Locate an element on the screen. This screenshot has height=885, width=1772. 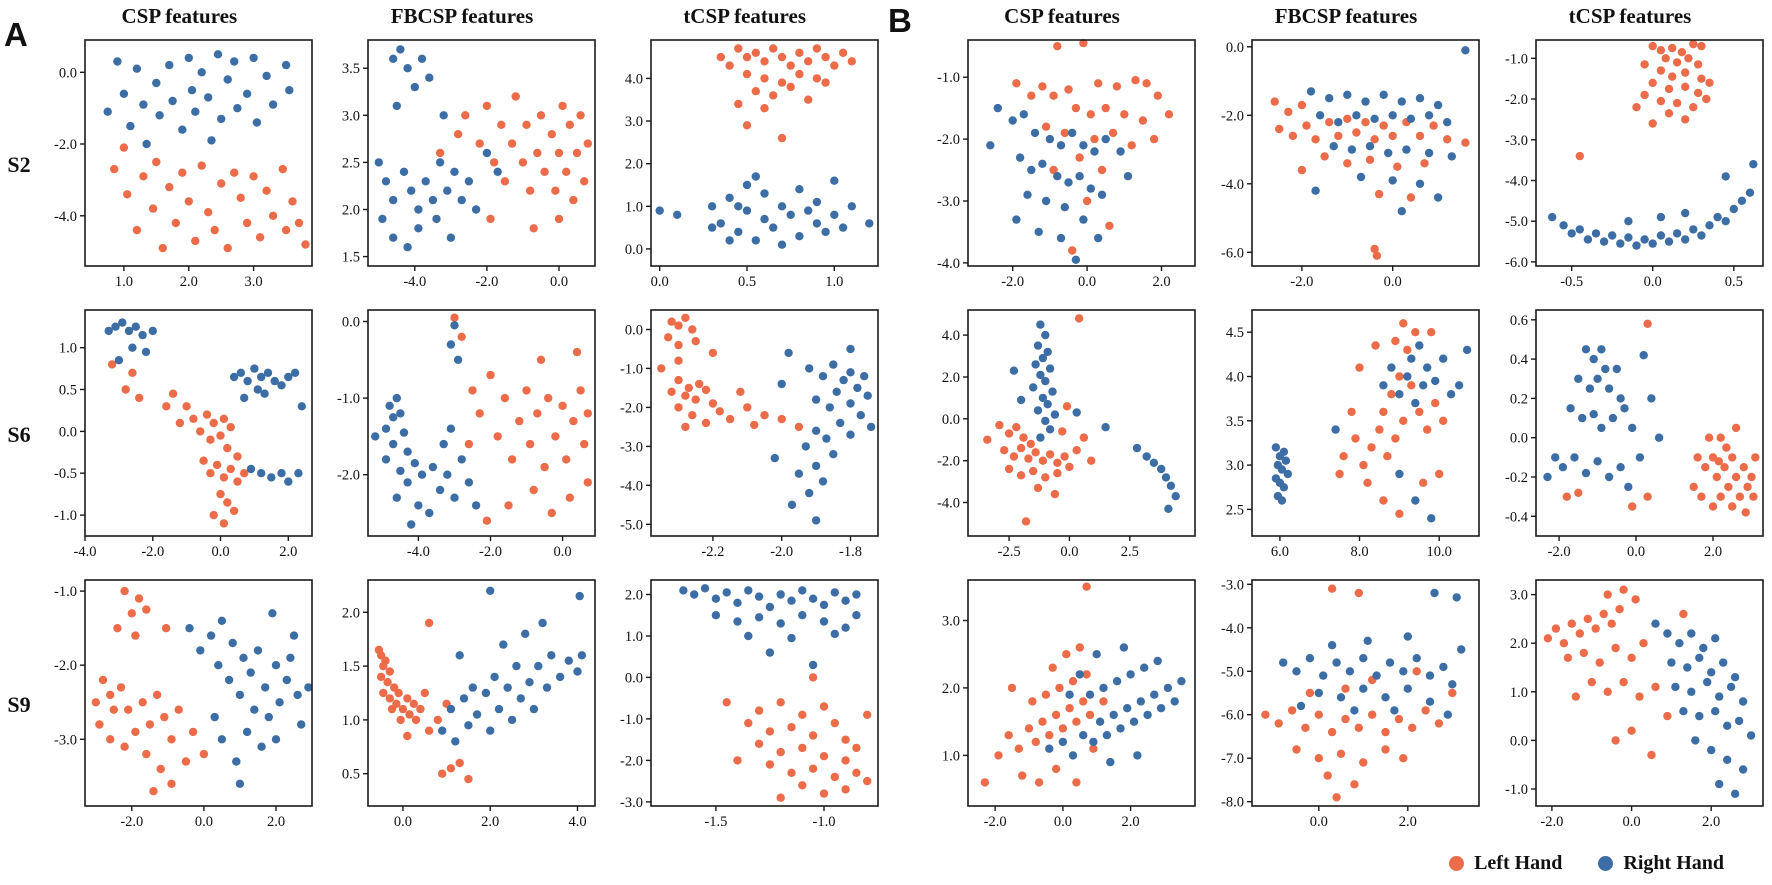
scatter-plot-b-s9-fbcsp: 0.0 2.0 -3.0 -4.0 -5.0 -6.0 -7.0 -8.0 is located at coordinates (1346, 705).